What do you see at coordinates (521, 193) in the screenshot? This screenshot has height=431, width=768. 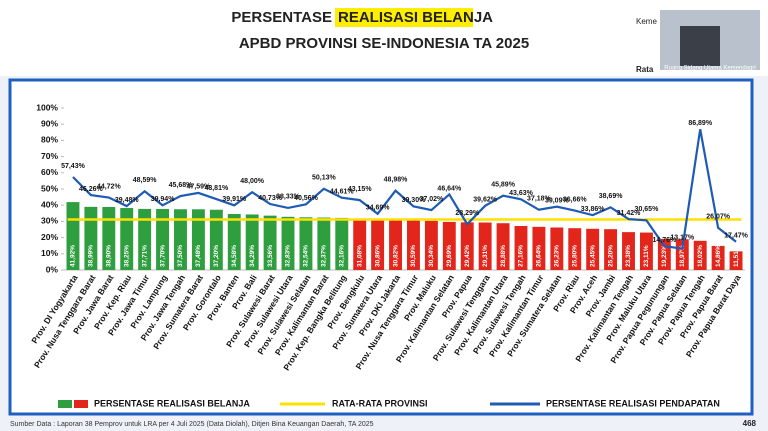 I see `line-value-label: 43,63%` at bounding box center [521, 193].